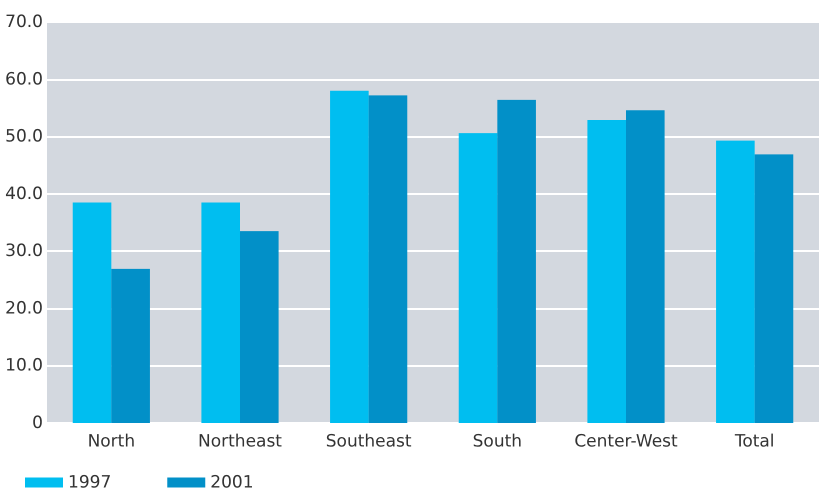 Image resolution: width=819 pixels, height=498 pixels. What do you see at coordinates (754, 442) in the screenshot?
I see `x-tick-label: Total` at bounding box center [754, 442].